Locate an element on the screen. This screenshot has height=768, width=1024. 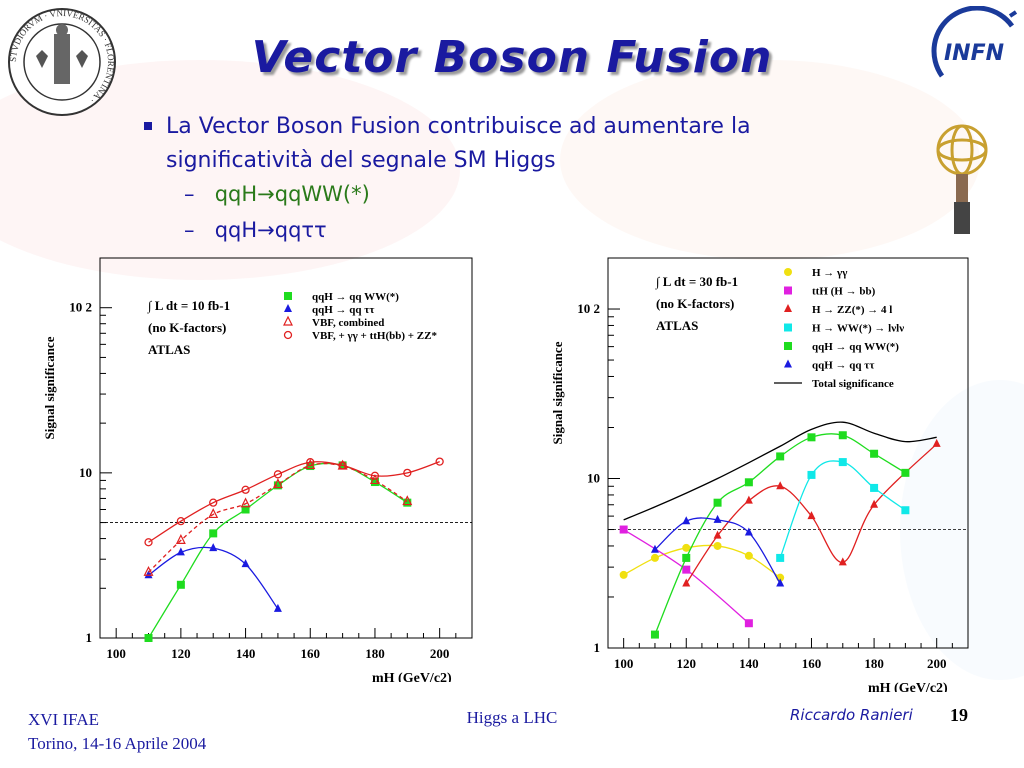
x-tick-label: 100 is located at coordinates (624, 663).